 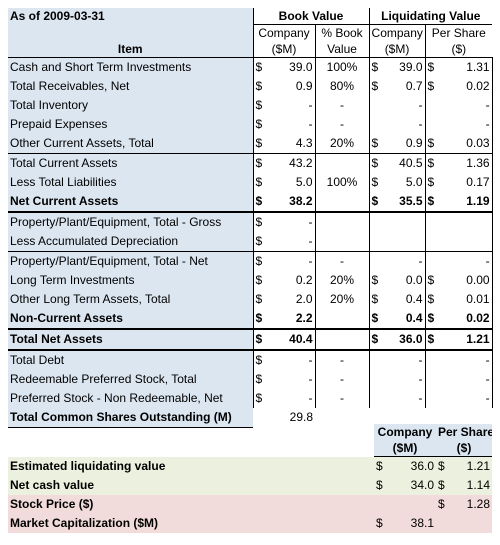 I want to click on row-label: Total Current Assets, so click(x=130, y=163).